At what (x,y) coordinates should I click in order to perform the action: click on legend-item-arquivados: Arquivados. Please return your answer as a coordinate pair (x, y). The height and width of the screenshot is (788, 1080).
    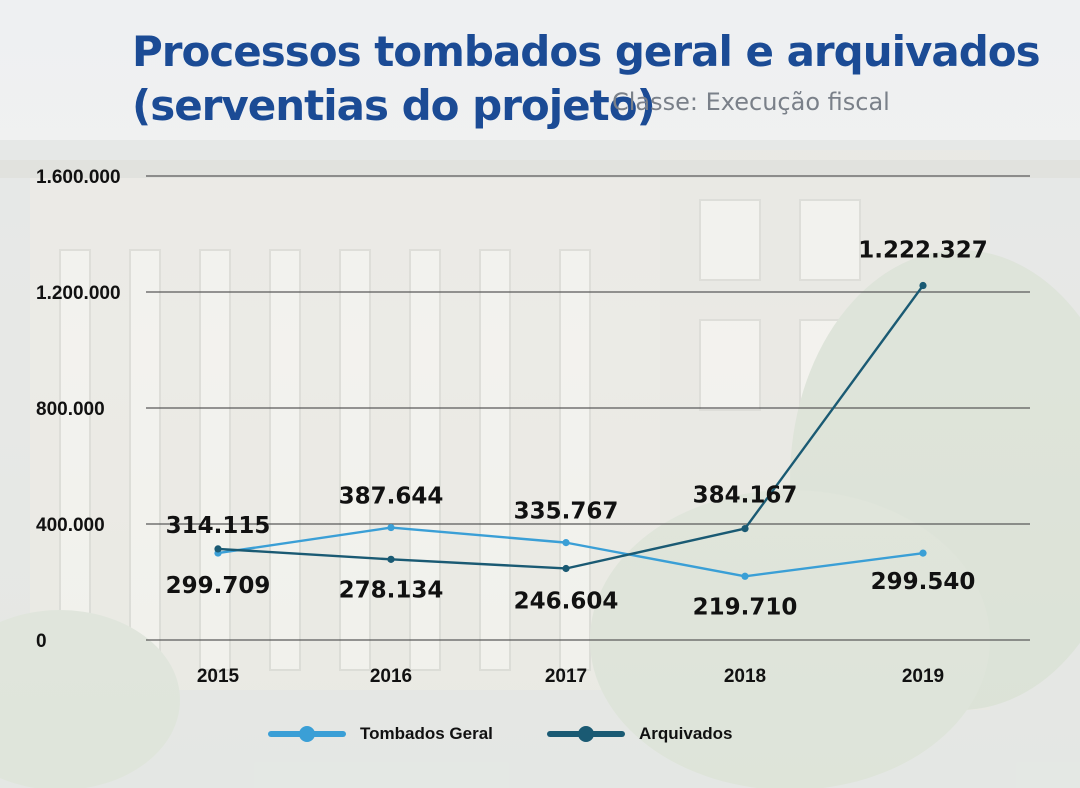
    Looking at the image, I should click on (640, 734).